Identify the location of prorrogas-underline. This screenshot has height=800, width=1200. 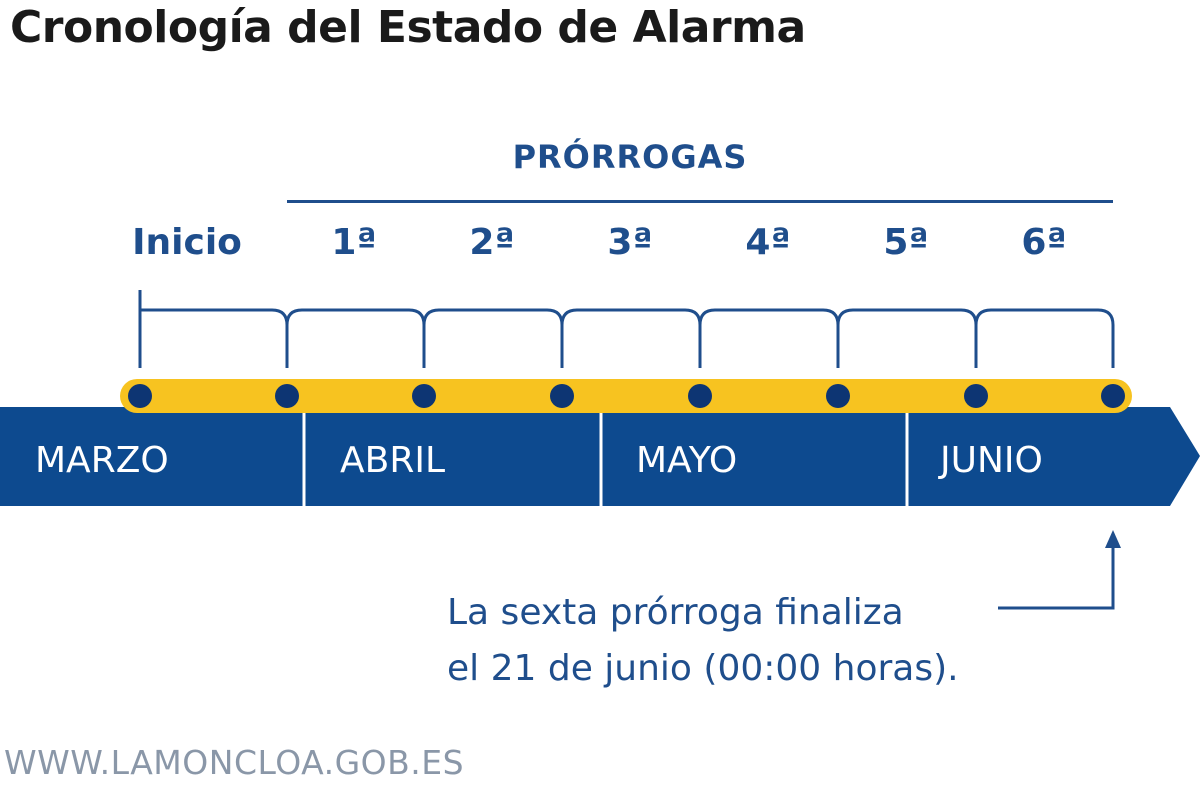
(700, 201).